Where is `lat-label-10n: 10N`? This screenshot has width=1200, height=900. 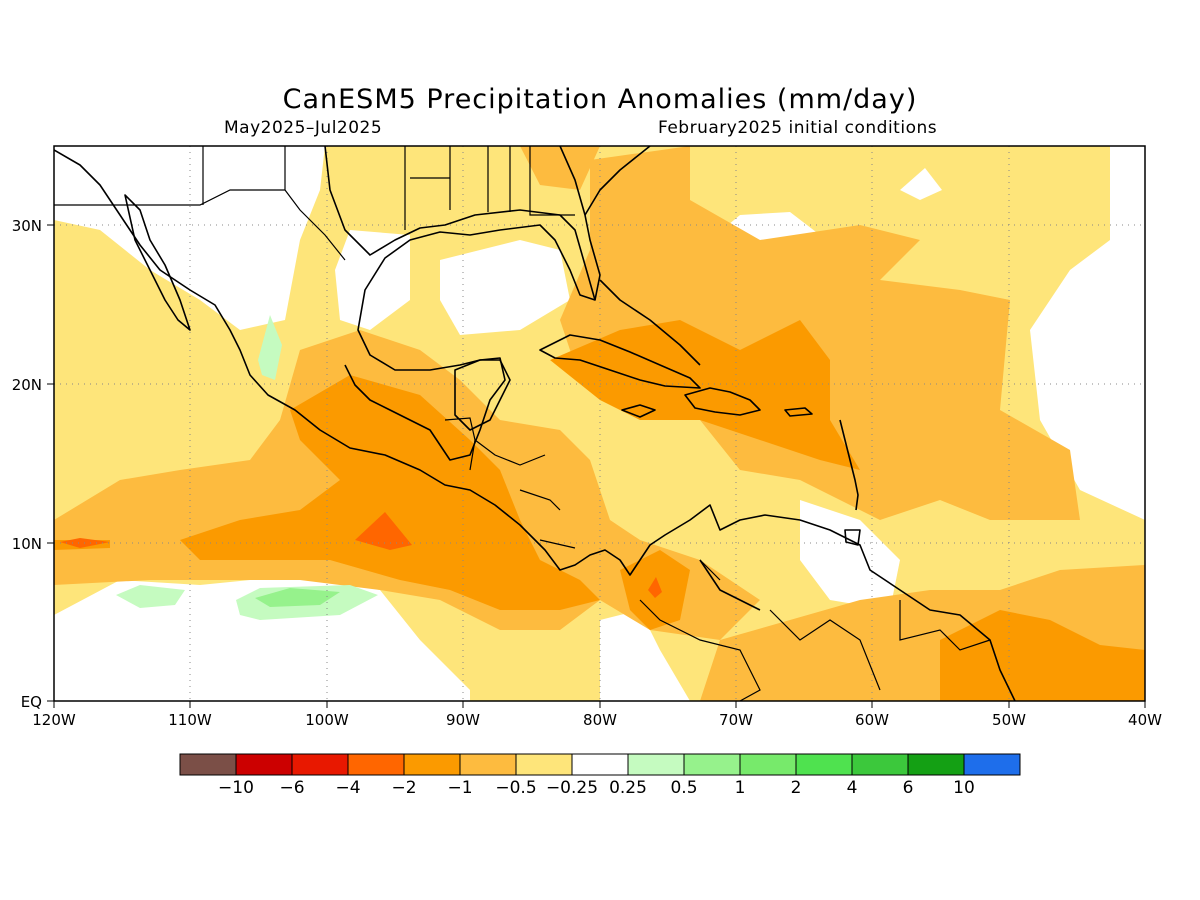 lat-label-10n: 10N is located at coordinates (27, 544).